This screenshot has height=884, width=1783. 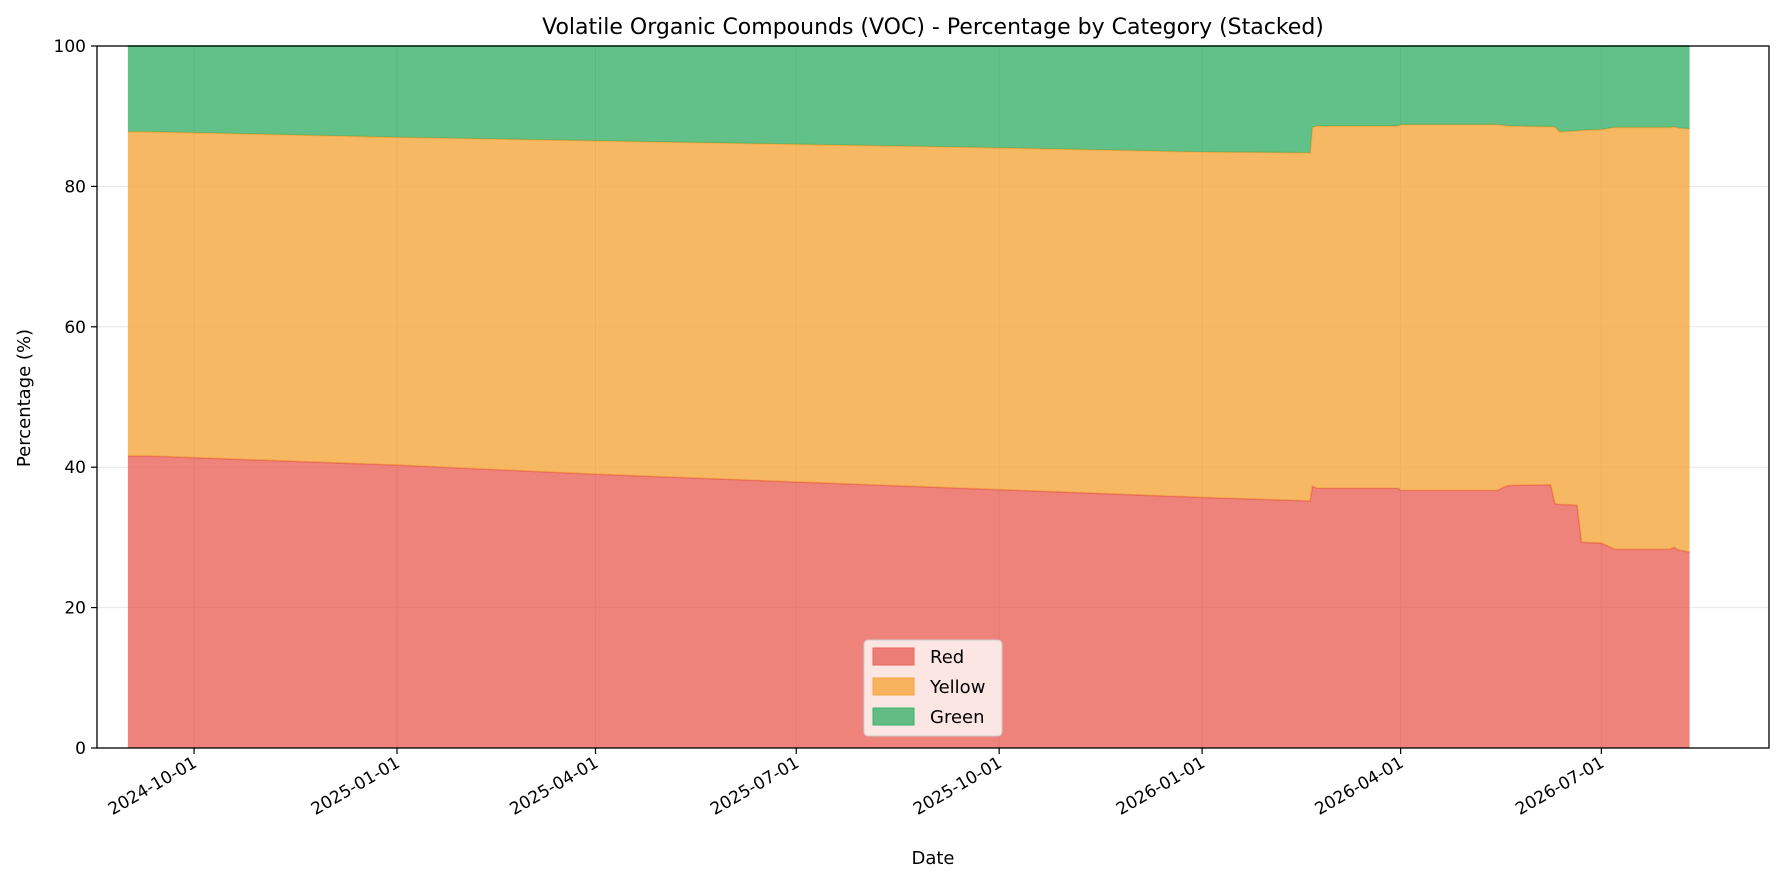 What do you see at coordinates (356, 786) in the screenshot?
I see `x-tick-label: 2025-01-01` at bounding box center [356, 786].